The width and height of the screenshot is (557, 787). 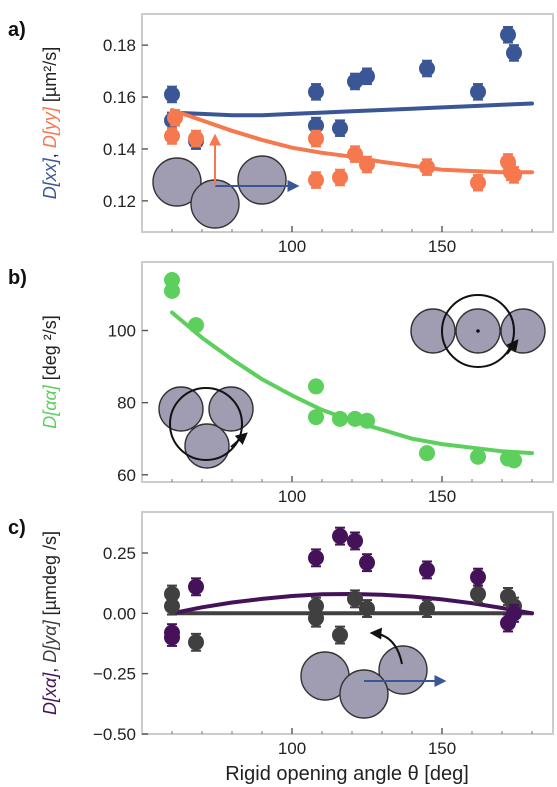 What do you see at coordinates (352, 141) in the screenshot?
I see `fit-line-orange` at bounding box center [352, 141].